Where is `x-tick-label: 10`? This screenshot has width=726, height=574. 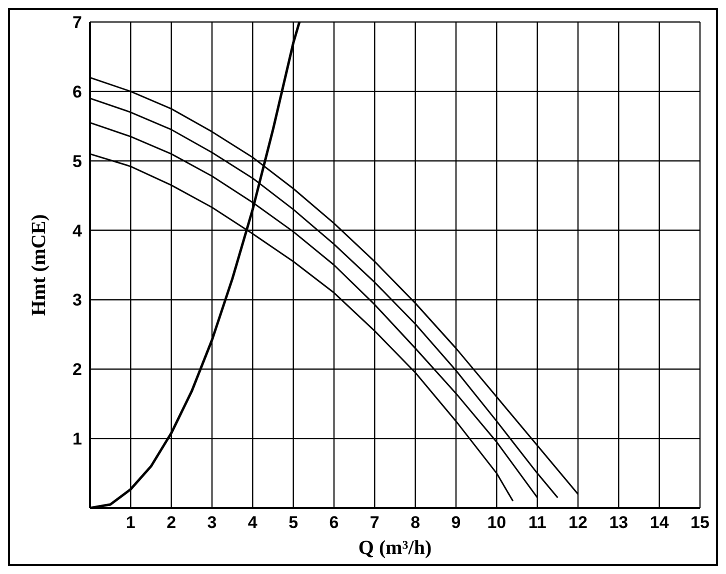
x-tick-label: 10 is located at coordinates (496, 522).